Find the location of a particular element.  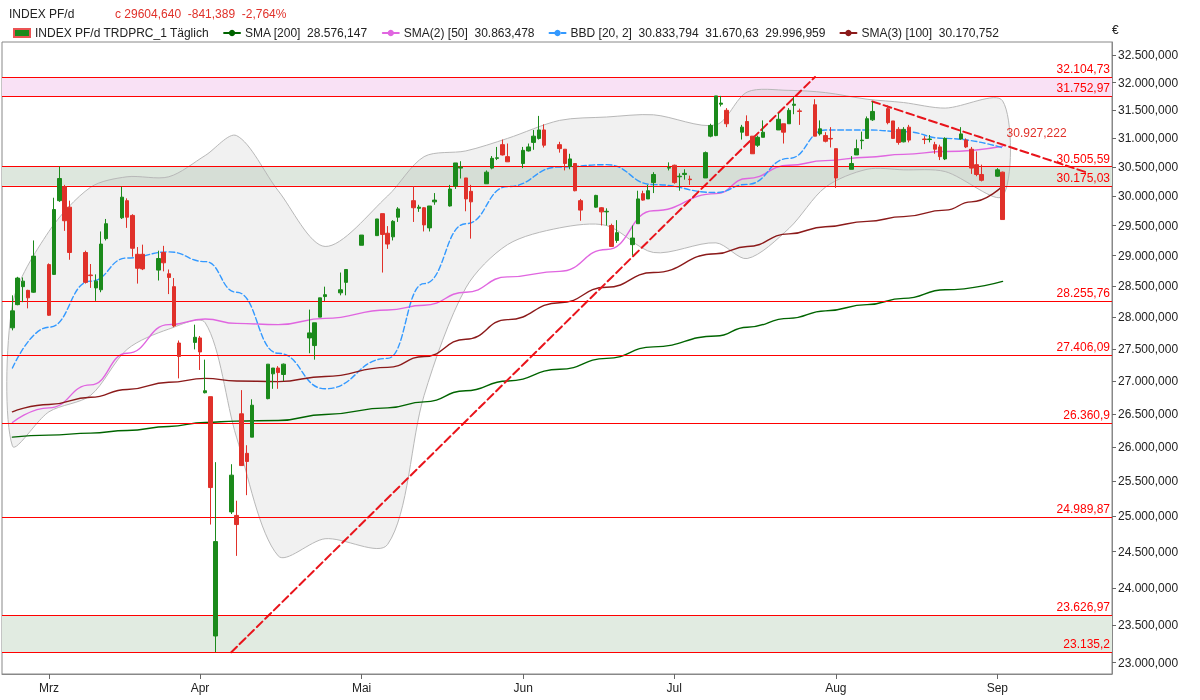

ref-line-label: 23.135,2 is located at coordinates (1087, 644).